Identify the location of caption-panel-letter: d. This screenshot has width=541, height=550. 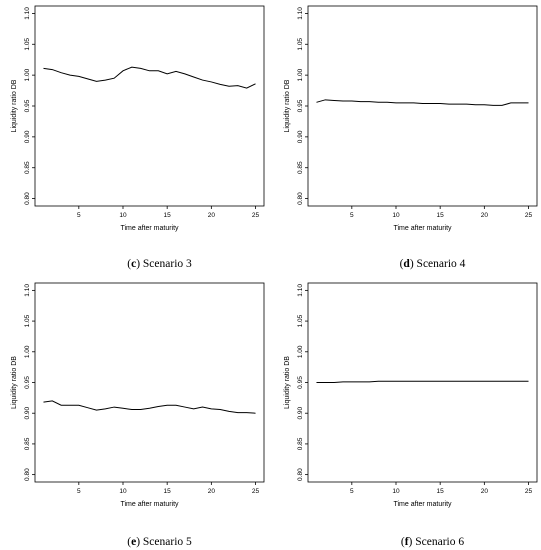
(406, 264).